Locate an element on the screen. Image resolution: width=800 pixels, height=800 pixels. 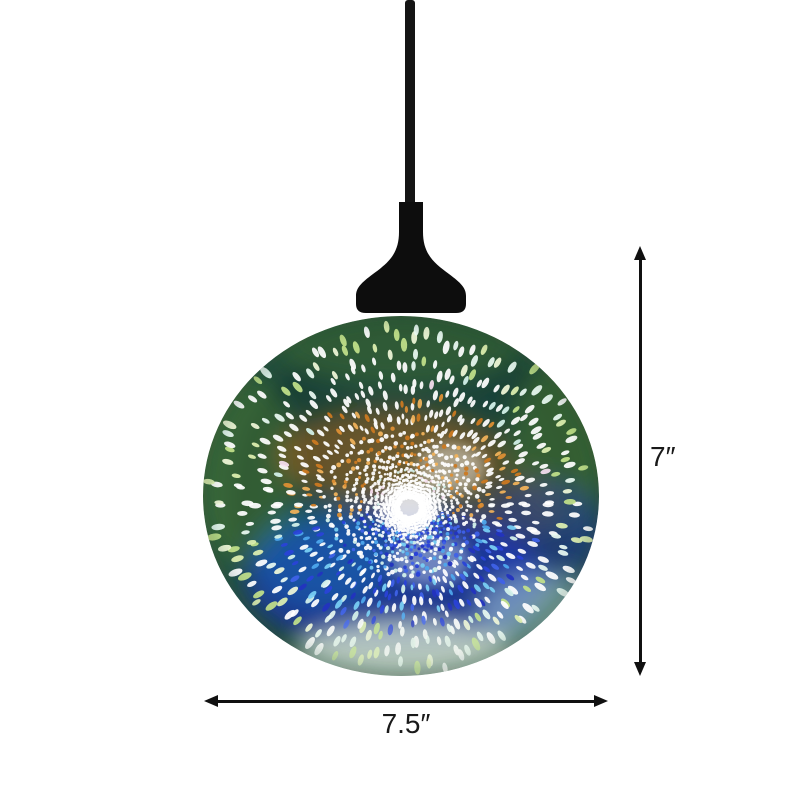
arrow-up-icon is located at coordinates (640, 253).